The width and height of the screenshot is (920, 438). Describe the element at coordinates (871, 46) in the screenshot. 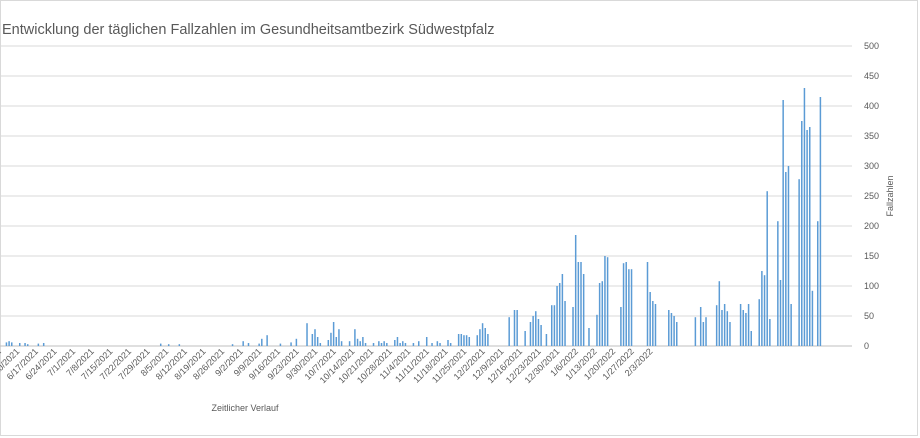

I see `y-tick-label: 500` at that location.